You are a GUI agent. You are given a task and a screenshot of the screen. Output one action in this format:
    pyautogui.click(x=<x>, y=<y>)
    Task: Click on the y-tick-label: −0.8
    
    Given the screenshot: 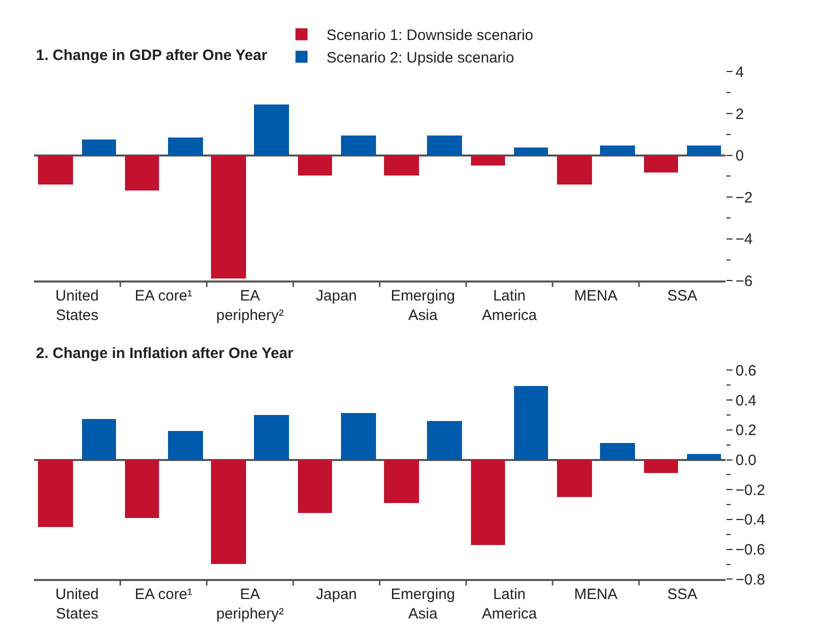 What is the action you would take?
    pyautogui.click(x=751, y=579)
    